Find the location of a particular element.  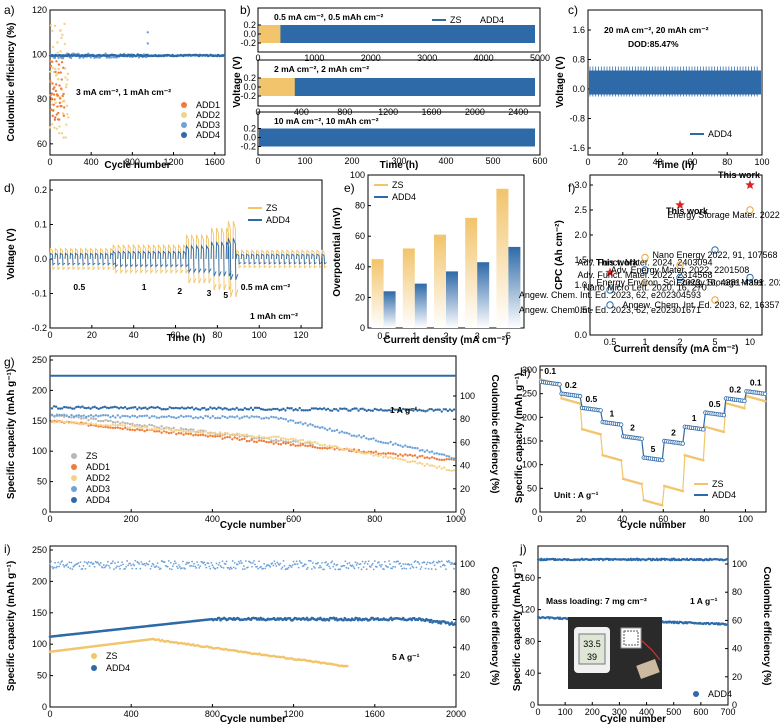

rate-label: 0.5 is located at coordinates (591, 399).